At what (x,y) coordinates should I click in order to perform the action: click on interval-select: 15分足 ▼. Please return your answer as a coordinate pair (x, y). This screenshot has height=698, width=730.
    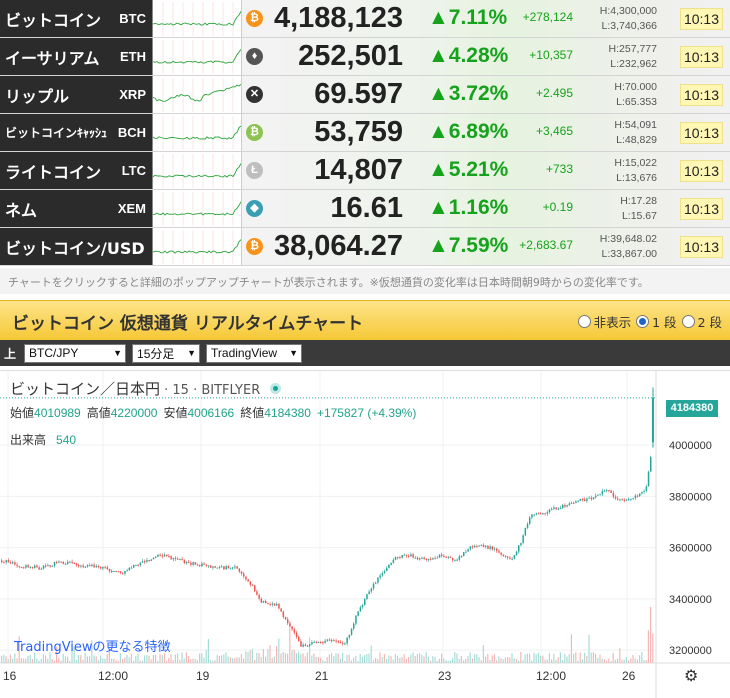
    Looking at the image, I should click on (166, 353).